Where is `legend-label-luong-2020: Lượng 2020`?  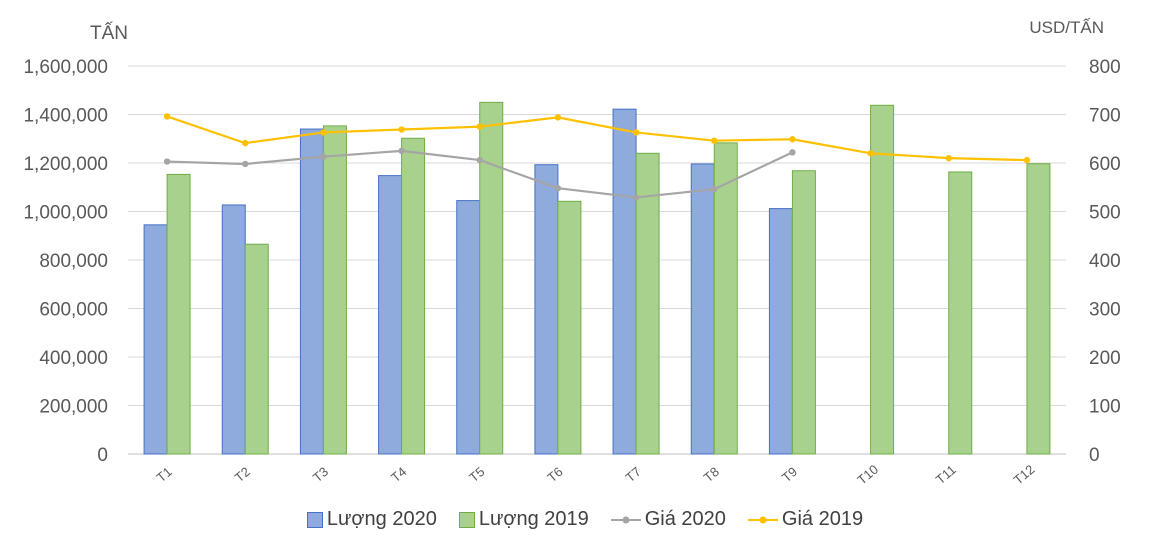
legend-label-luong-2020: Lượng 2020 is located at coordinates (381, 519).